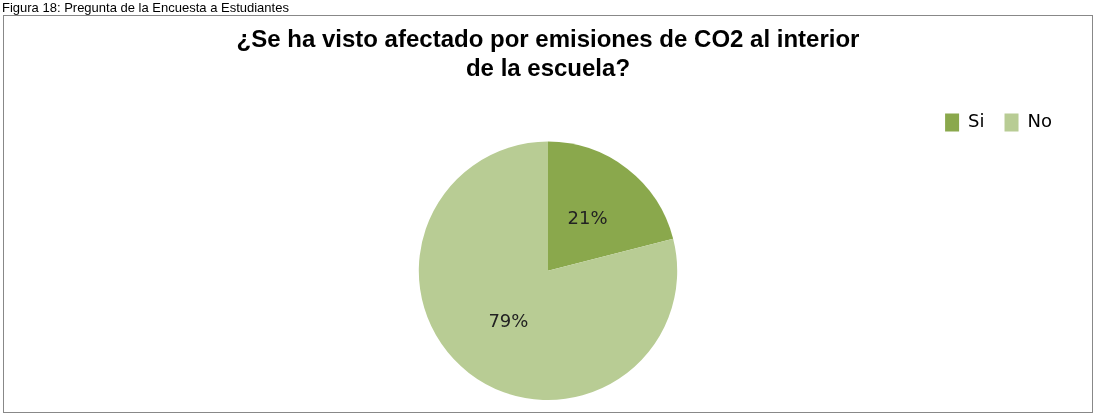  What do you see at coordinates (1040, 121) in the screenshot?
I see `legend-label: No` at bounding box center [1040, 121].